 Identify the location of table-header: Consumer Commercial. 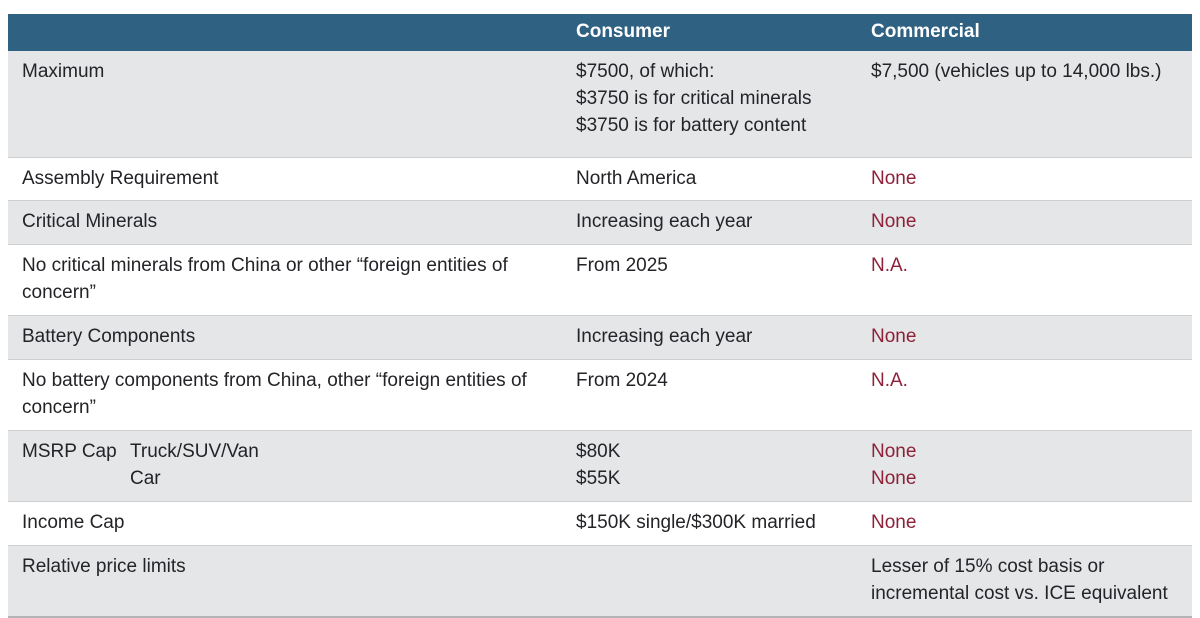
(600, 32).